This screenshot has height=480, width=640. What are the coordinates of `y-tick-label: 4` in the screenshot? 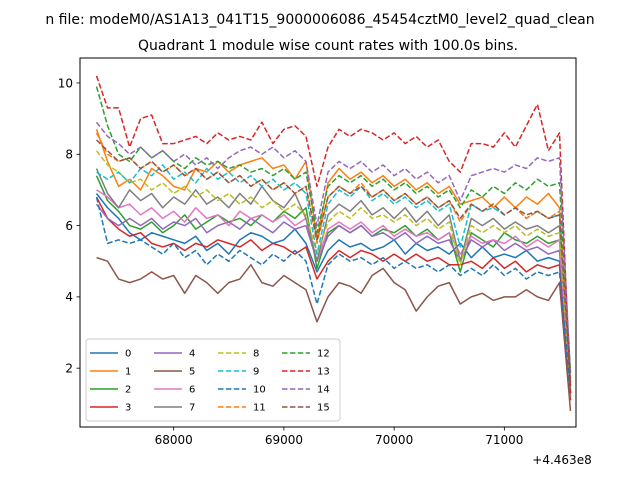 It's located at (69, 297).